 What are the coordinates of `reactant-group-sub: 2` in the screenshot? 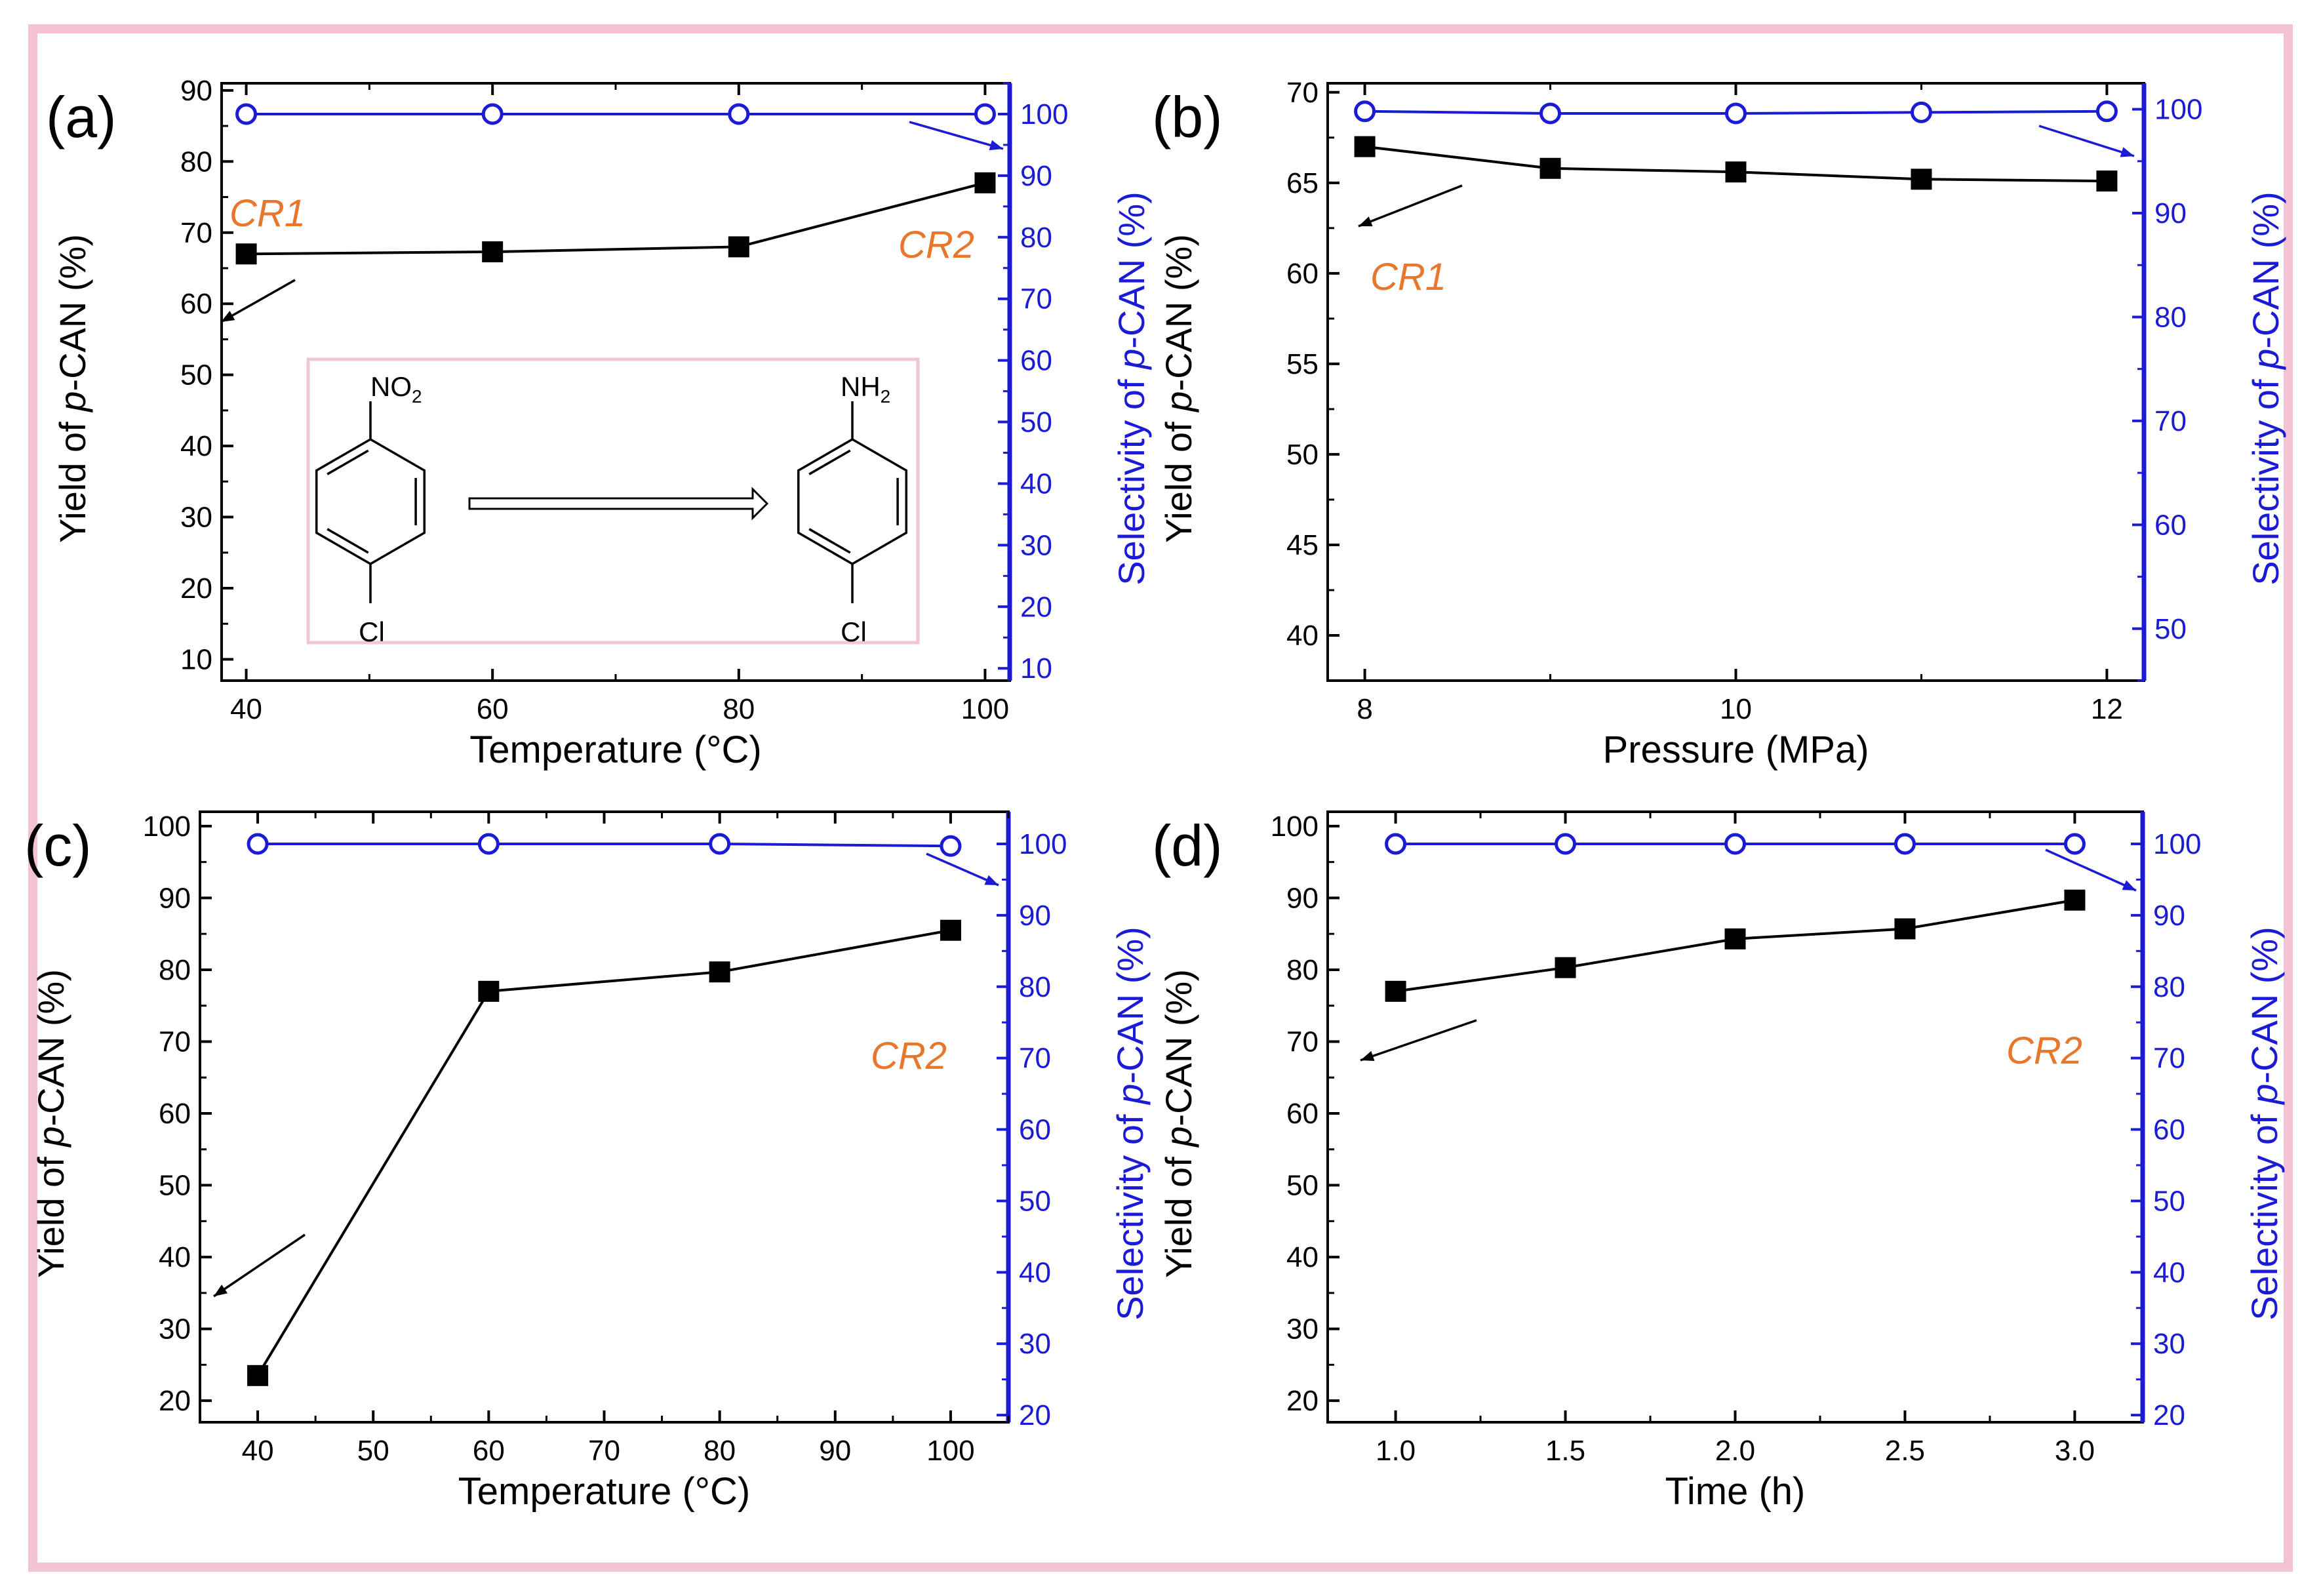 It's located at (417, 396).